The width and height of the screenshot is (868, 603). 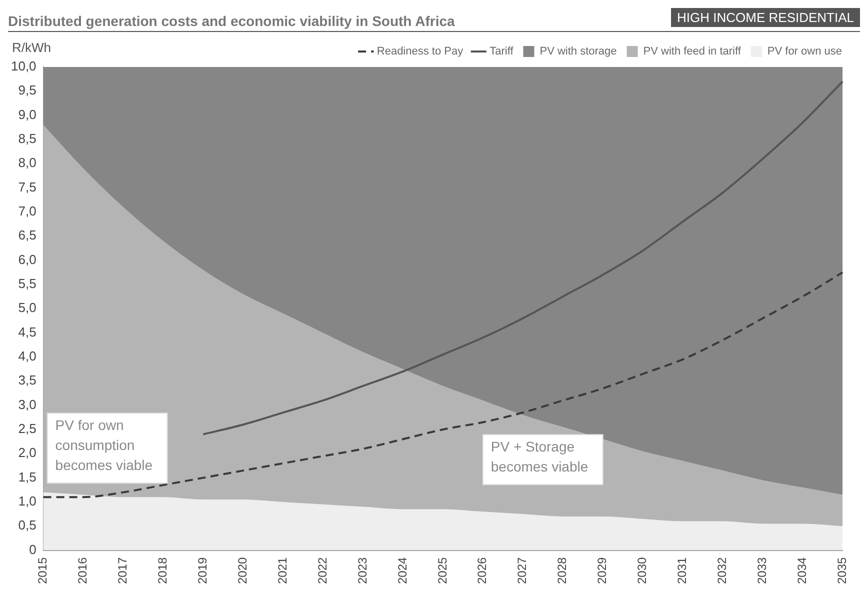 What do you see at coordinates (27, 332) in the screenshot?
I see `y-tick-label: 4,5` at bounding box center [27, 332].